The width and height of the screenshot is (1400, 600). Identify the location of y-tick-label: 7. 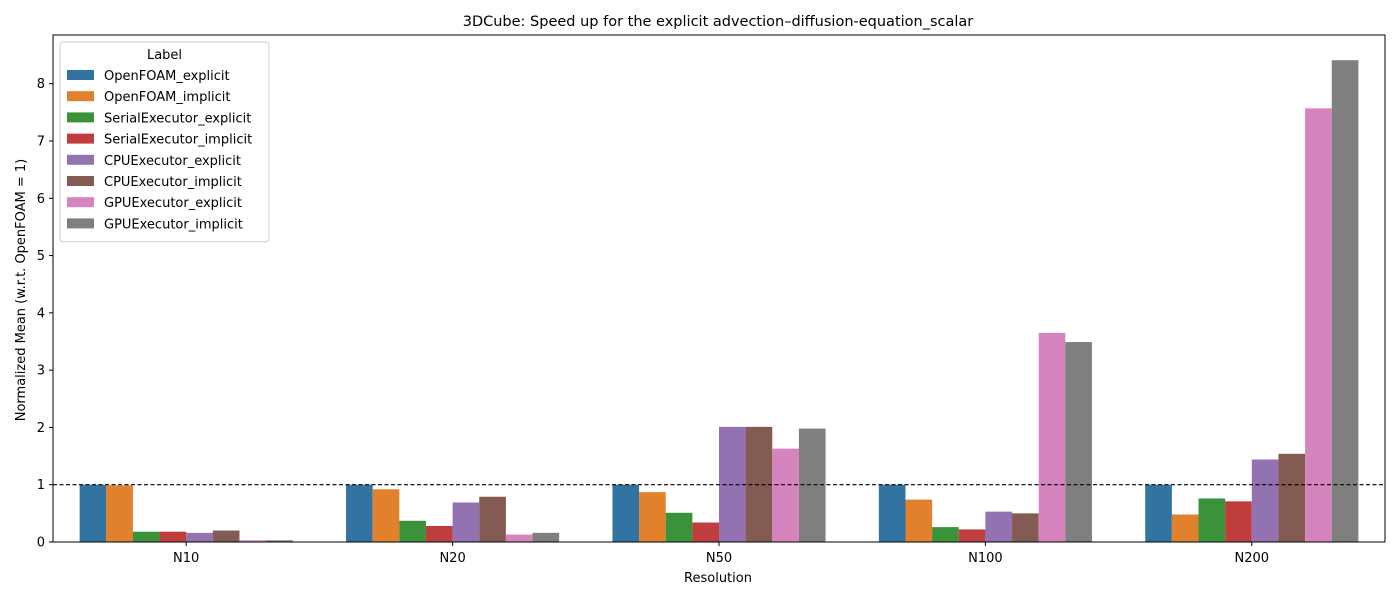
(41, 141).